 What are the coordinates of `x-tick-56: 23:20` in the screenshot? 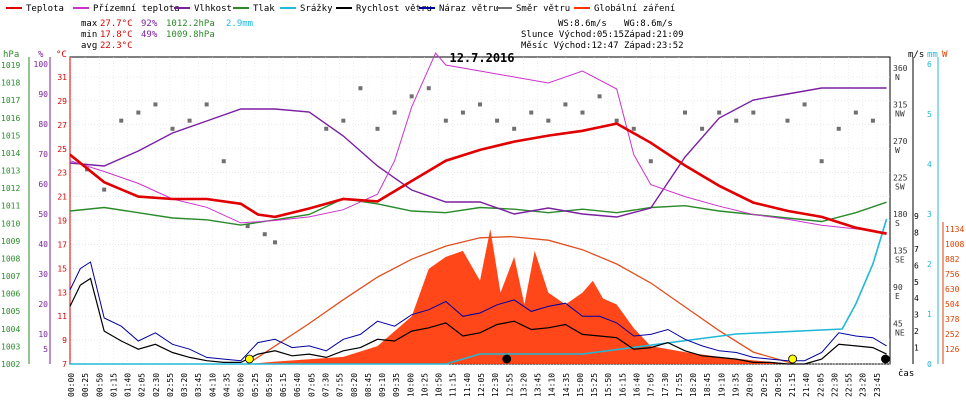 It's located at (863, 385).